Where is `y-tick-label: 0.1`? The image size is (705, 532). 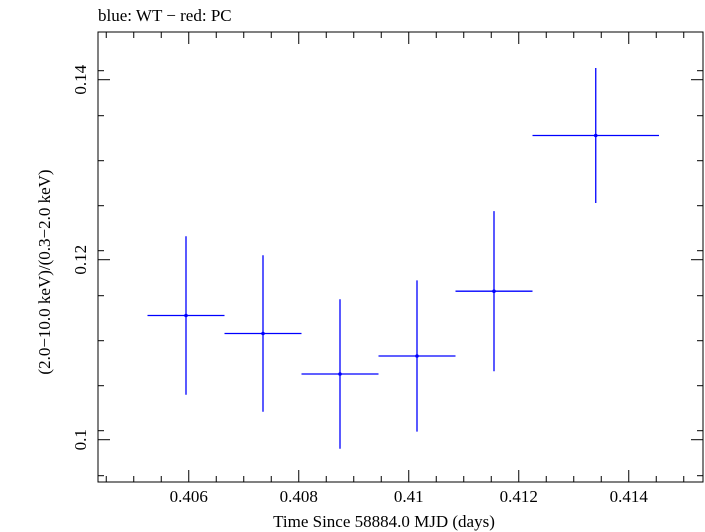 y-tick-label: 0.1 is located at coordinates (80, 439).